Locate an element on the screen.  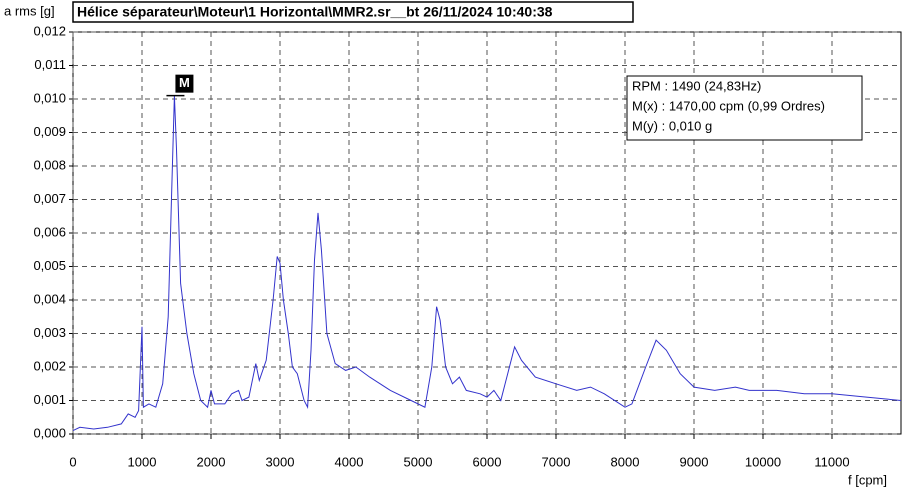
y-tick-label: 0,001 is located at coordinates (49, 399).